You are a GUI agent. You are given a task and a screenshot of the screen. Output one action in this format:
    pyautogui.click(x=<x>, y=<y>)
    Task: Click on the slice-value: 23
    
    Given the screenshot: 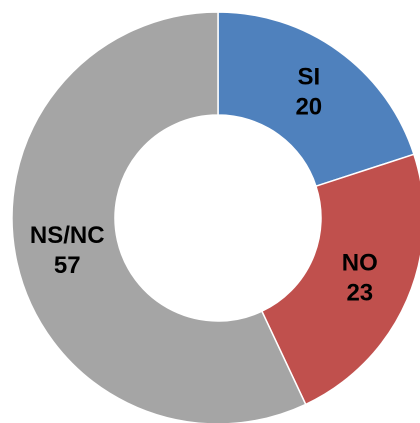 What is the action you would take?
    pyautogui.click(x=359, y=293)
    